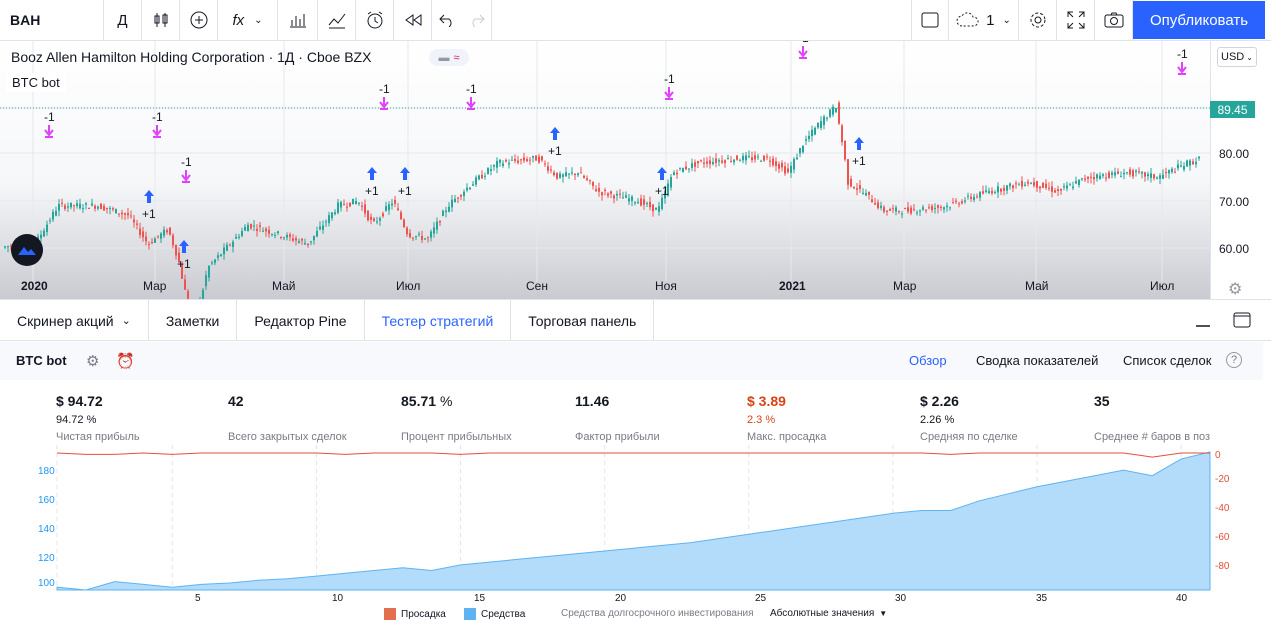  Describe the element at coordinates (193, 320) in the screenshot. I see `tab-notes: Заметки` at that location.